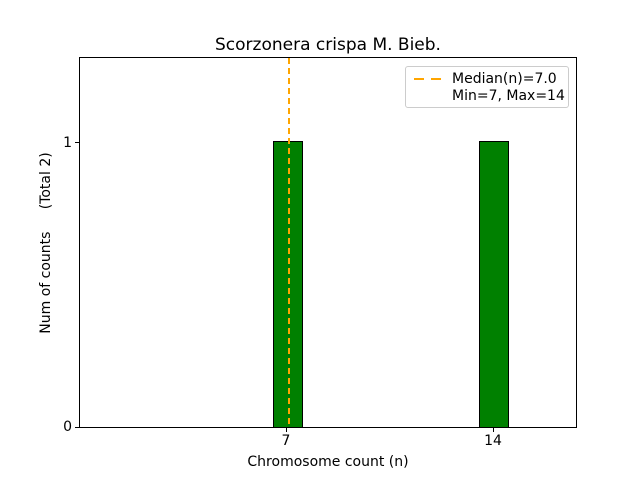 This screenshot has height=480, width=640. I want to click on legend-empty-handle, so click(428, 96).